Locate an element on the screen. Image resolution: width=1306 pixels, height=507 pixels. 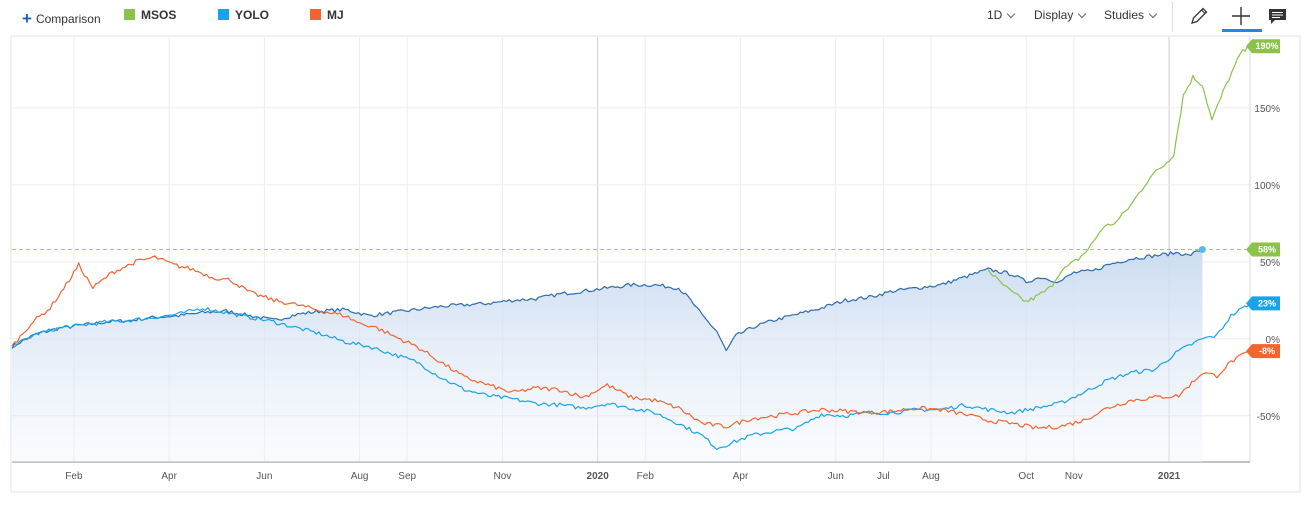
toolbar-divider is located at coordinates (1172, 17).